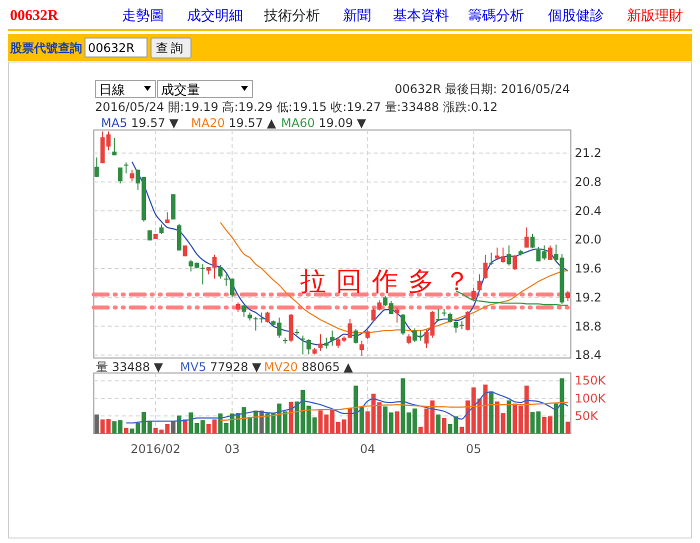 Image resolution: width=700 pixels, height=543 pixels. Describe the element at coordinates (283, 367) in the screenshot. I see `text: MV20` at that location.